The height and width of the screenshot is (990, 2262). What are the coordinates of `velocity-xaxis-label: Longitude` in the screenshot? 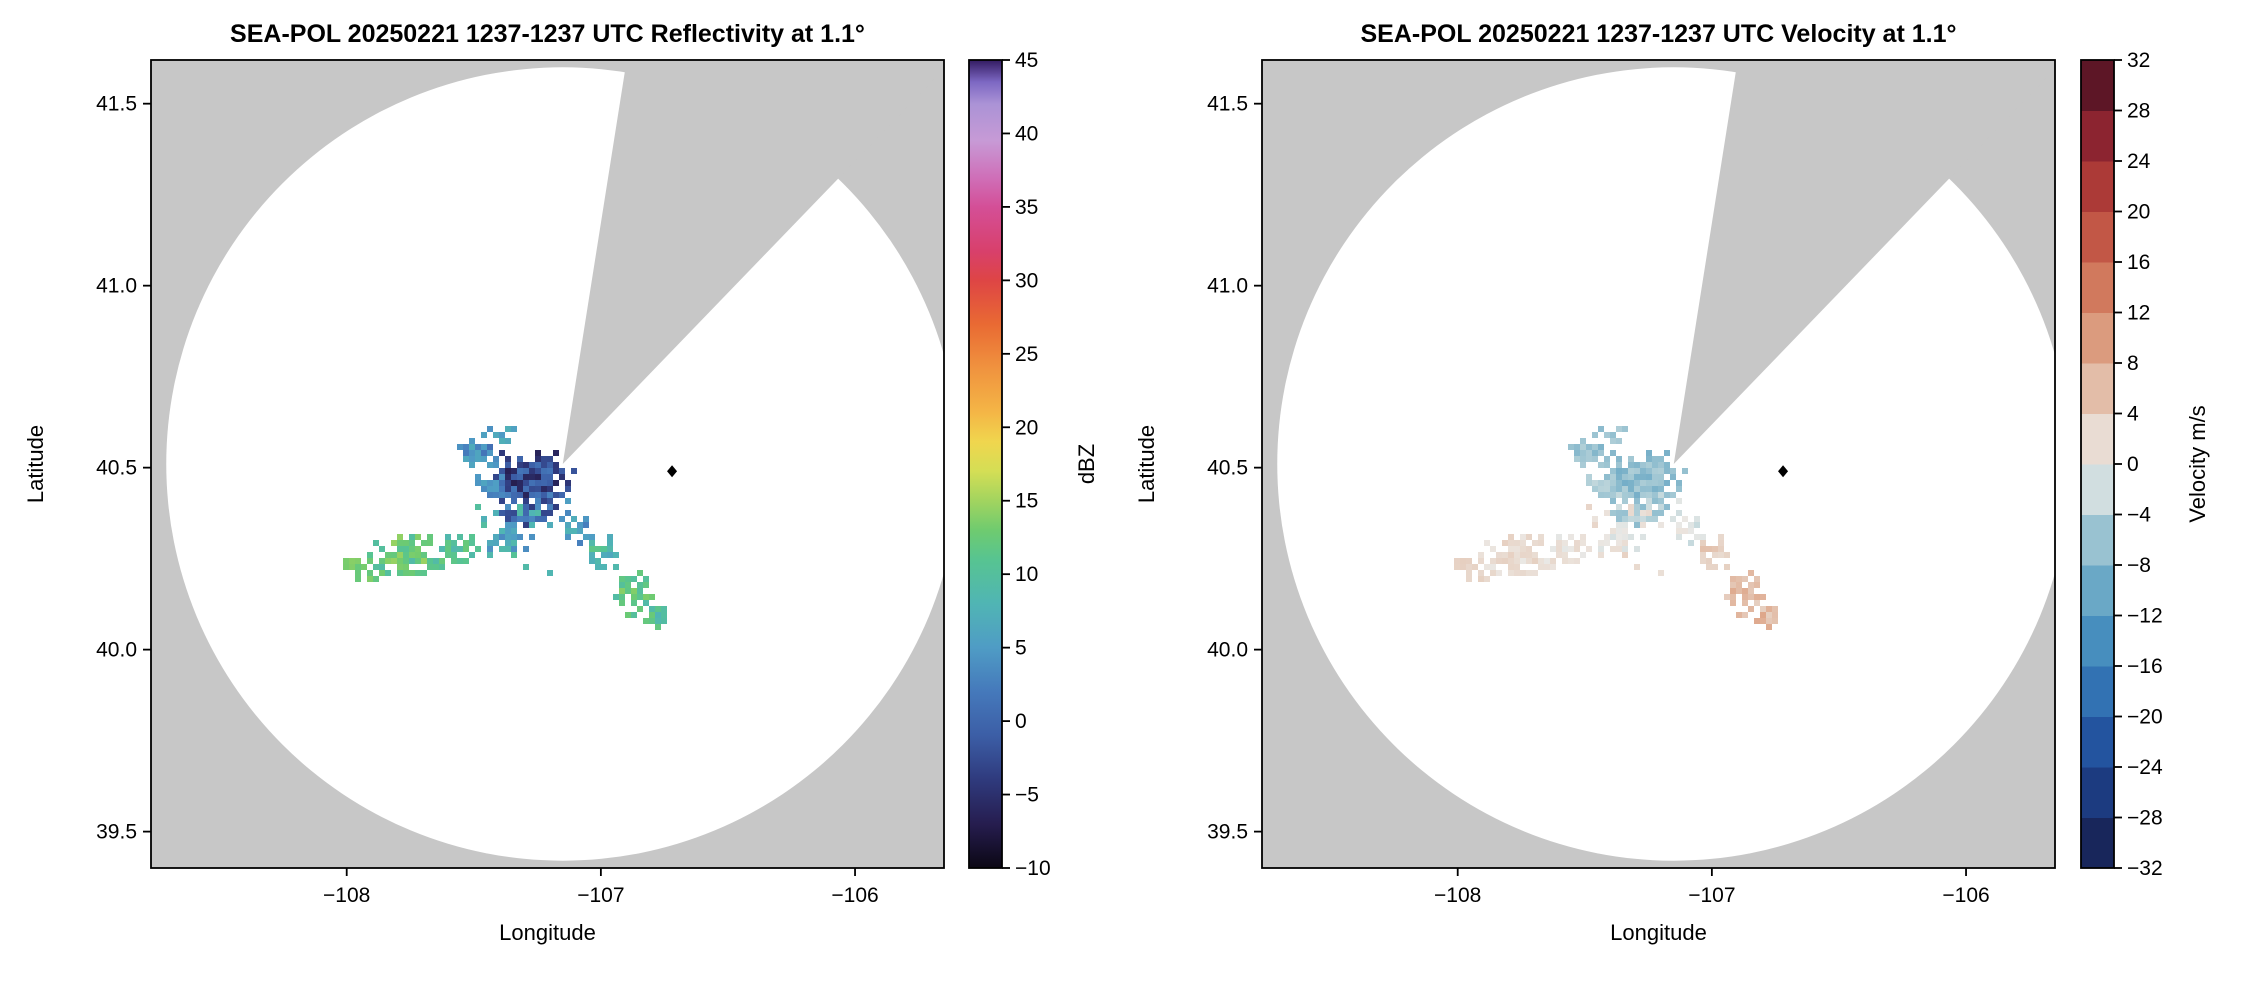 It's located at (1658, 932).